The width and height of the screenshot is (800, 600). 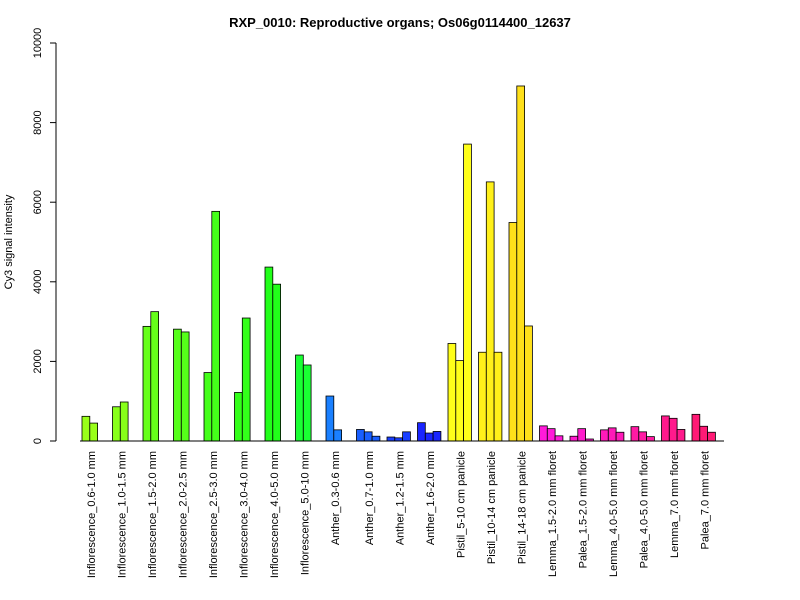 What do you see at coordinates (492, 507) in the screenshot?
I see `x-category-label: Pistil_10-14 cm panicle` at bounding box center [492, 507].